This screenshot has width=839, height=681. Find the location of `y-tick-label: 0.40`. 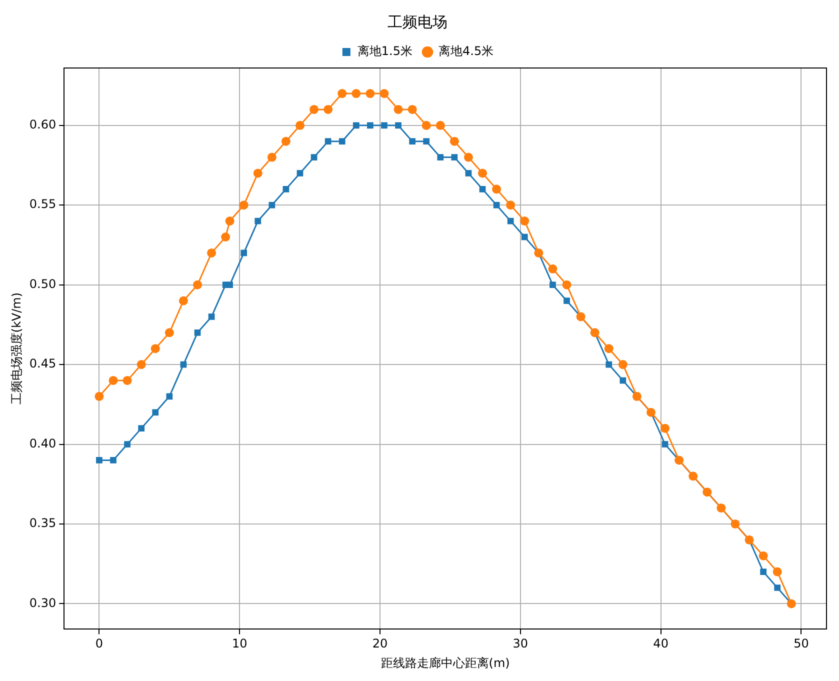

y-tick-label: 0.40 is located at coordinates (42, 443).